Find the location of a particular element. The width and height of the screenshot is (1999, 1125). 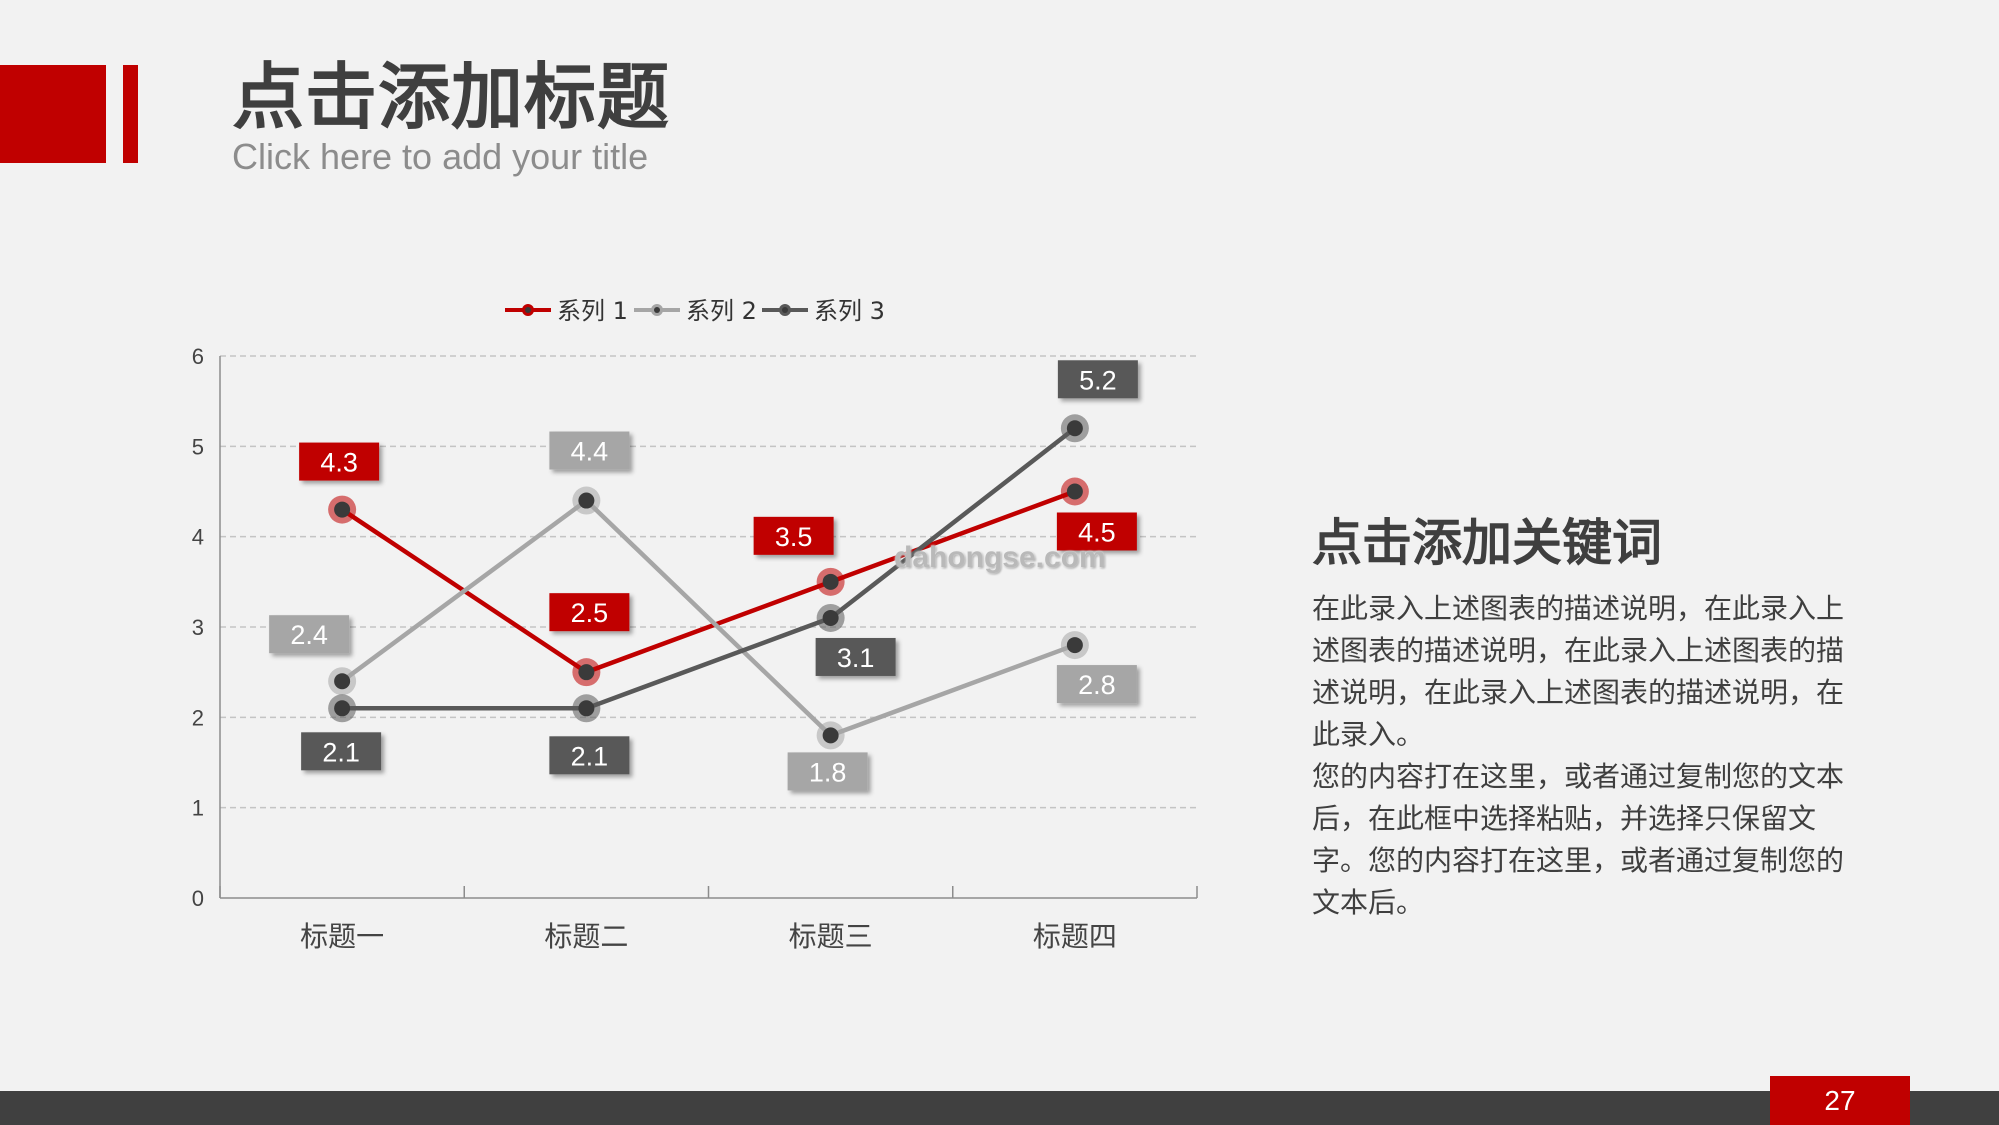

watermark-text: dahongse.com is located at coordinates (1000, 557).